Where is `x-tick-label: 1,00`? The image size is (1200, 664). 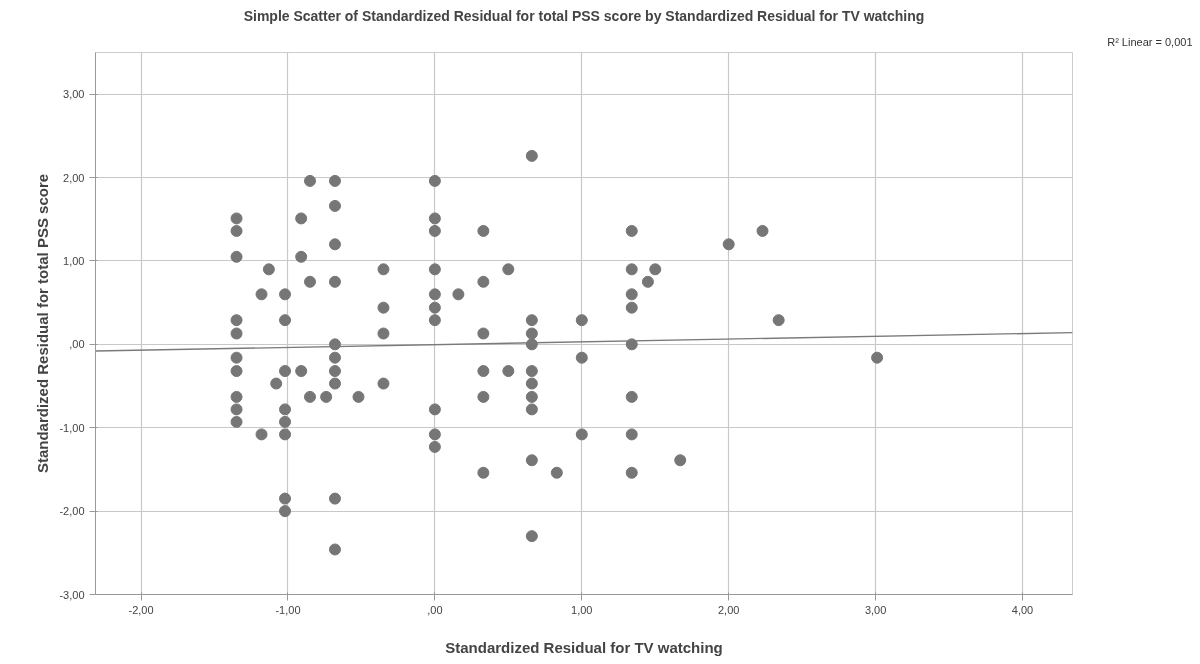
x-tick-label: 1,00 is located at coordinates (582, 609).